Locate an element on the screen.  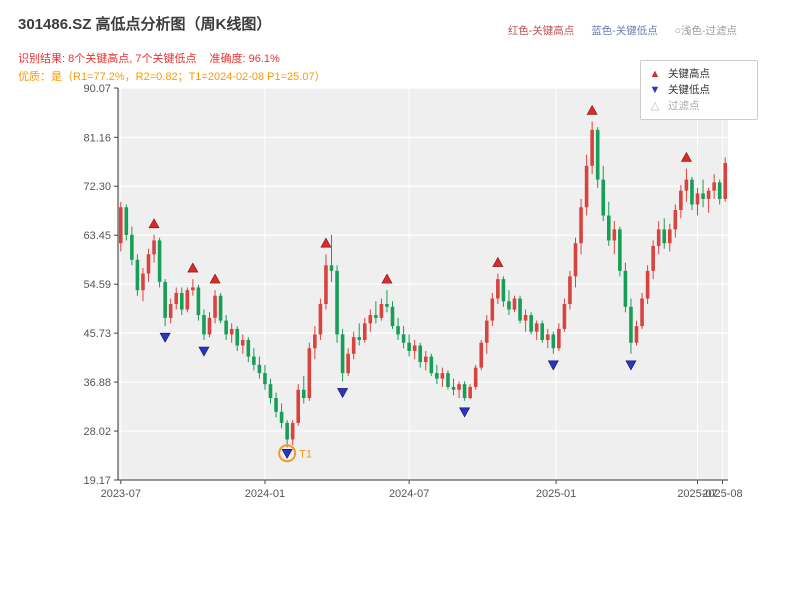
legend-note-low: 蓝色-关键低点 is located at coordinates (624, 31).